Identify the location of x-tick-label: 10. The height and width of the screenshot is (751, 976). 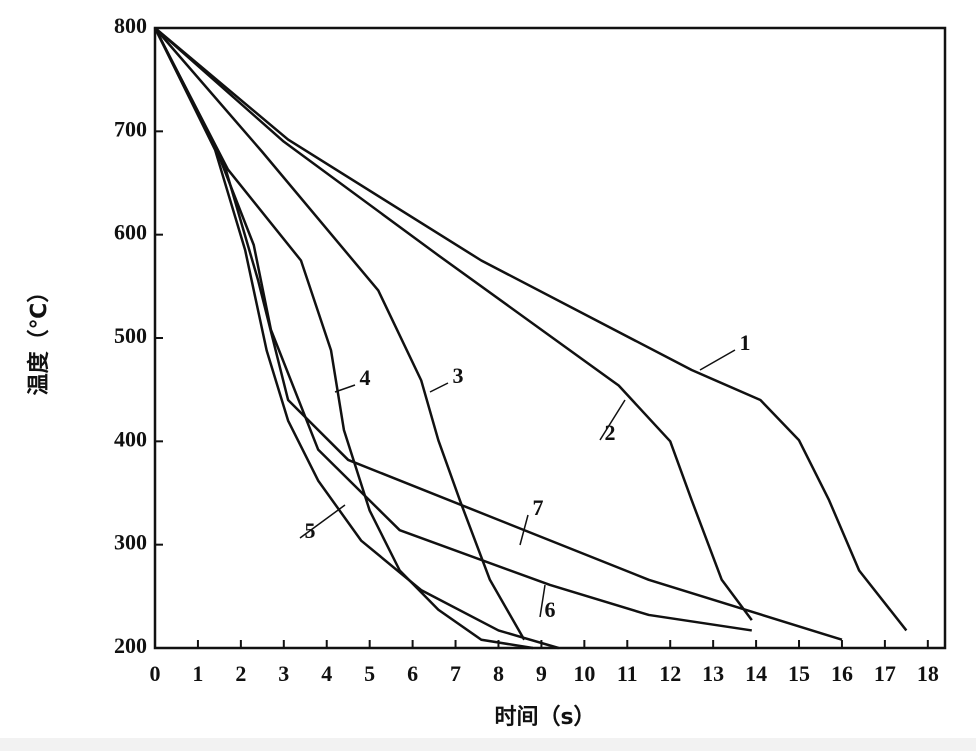
(584, 673).